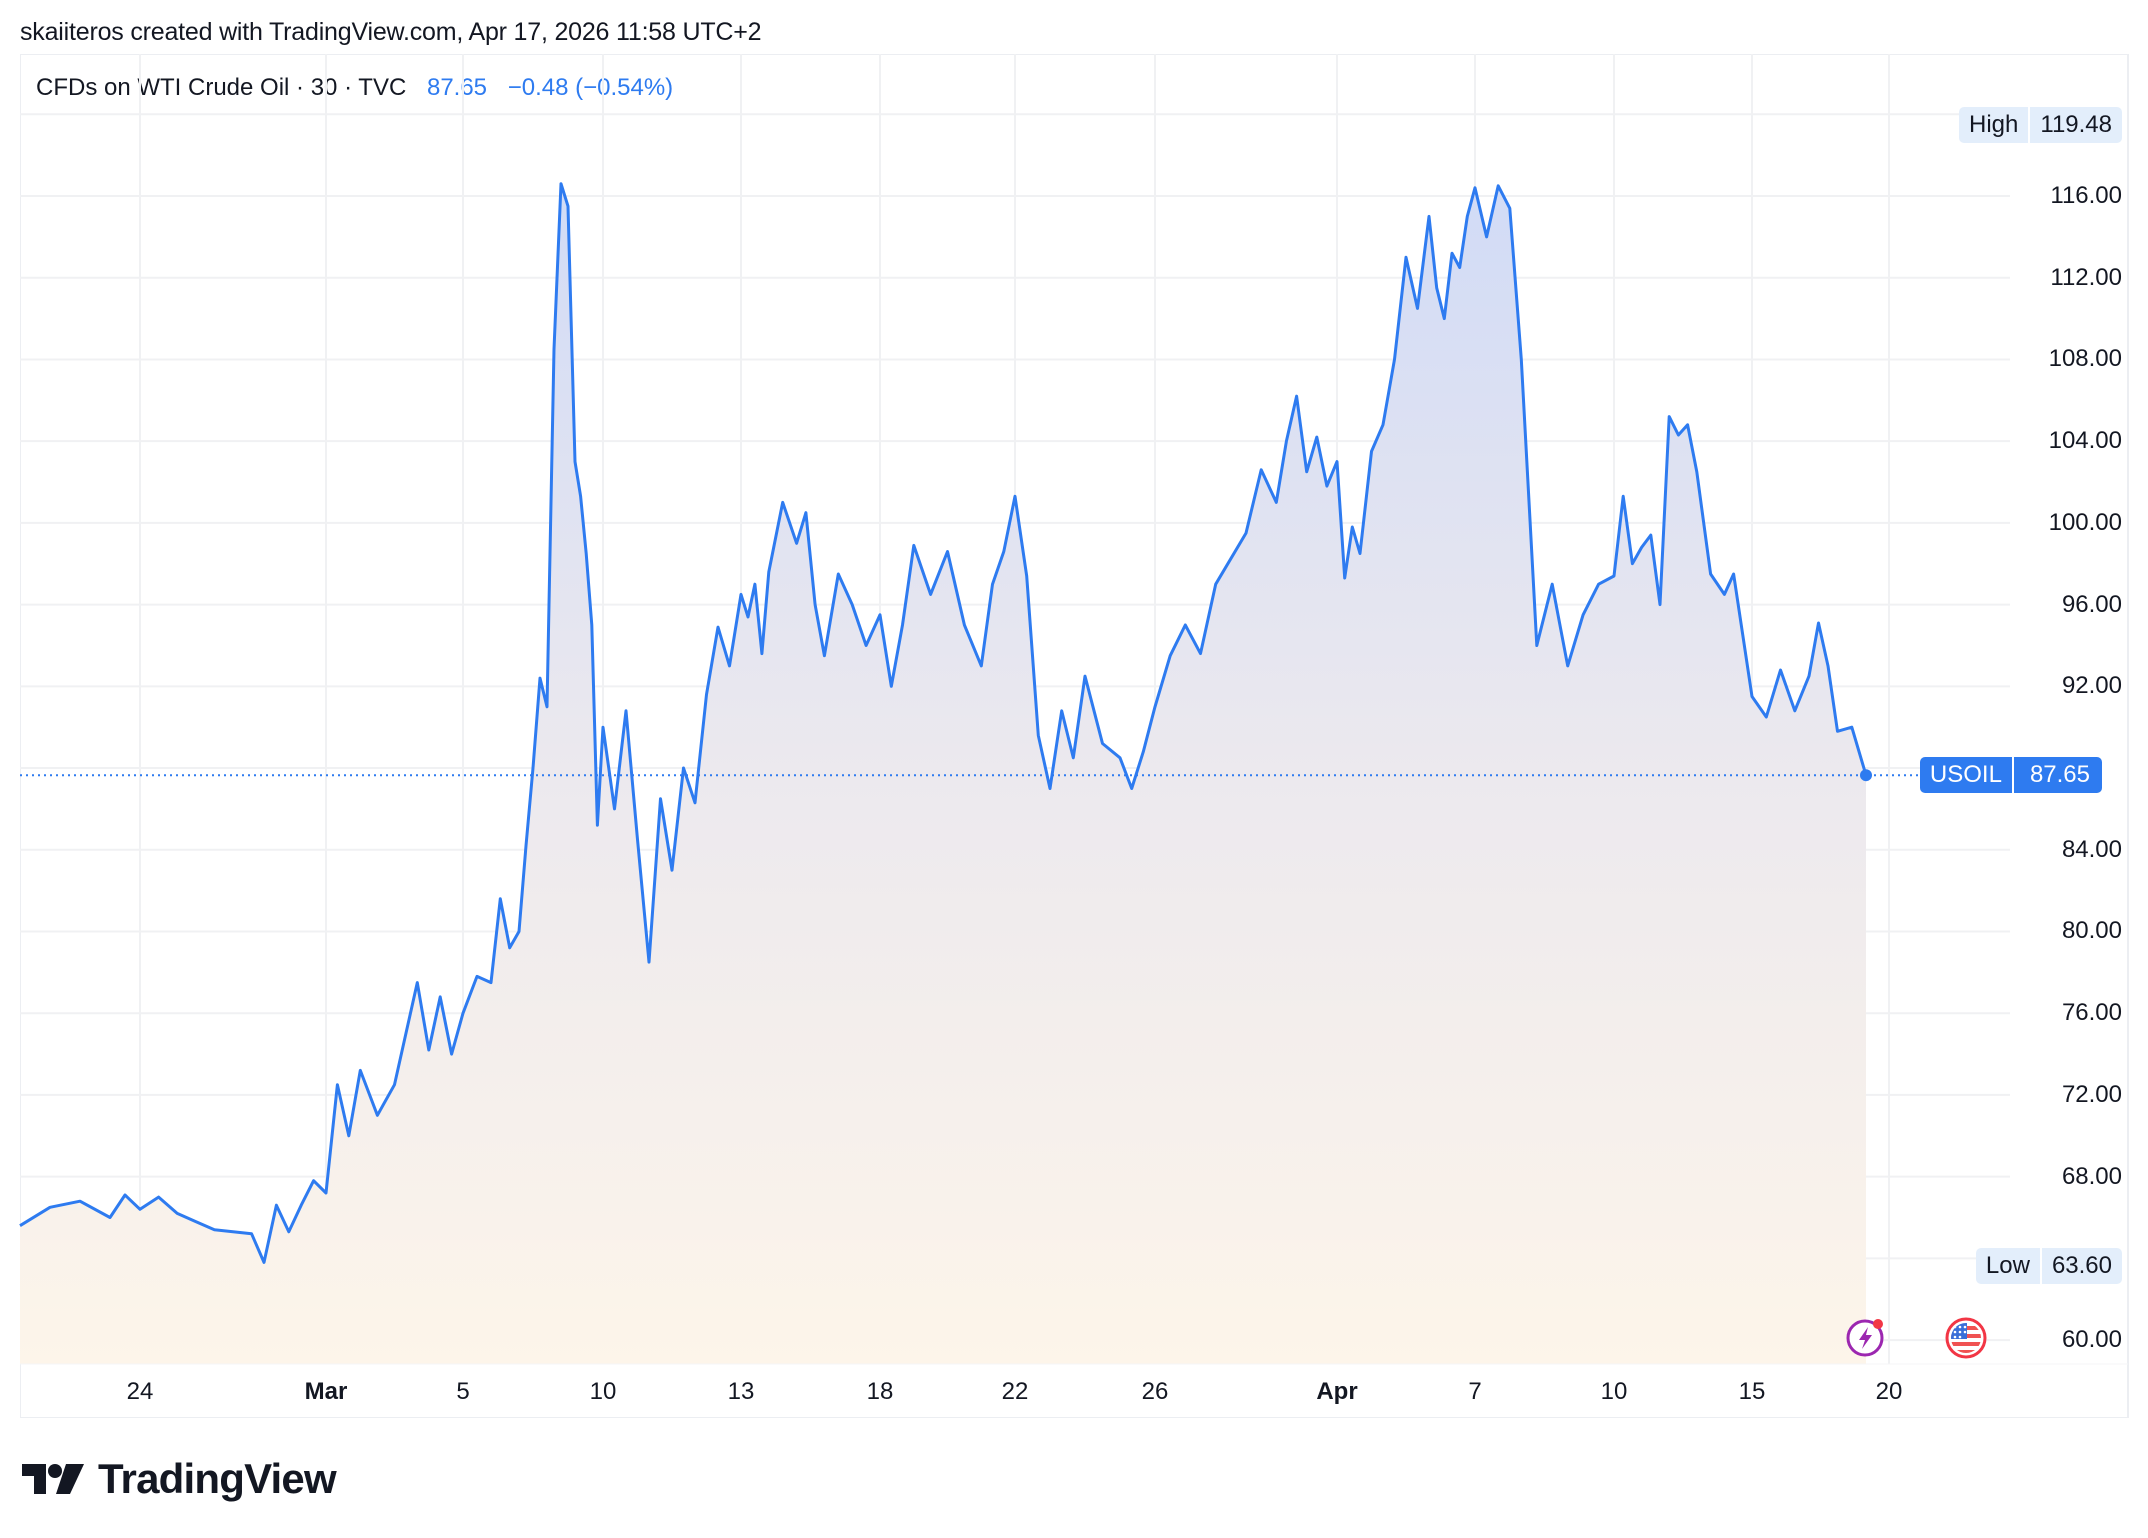 The image size is (2148, 1538). I want to click on low-label: Low, so click(2007, 1266).